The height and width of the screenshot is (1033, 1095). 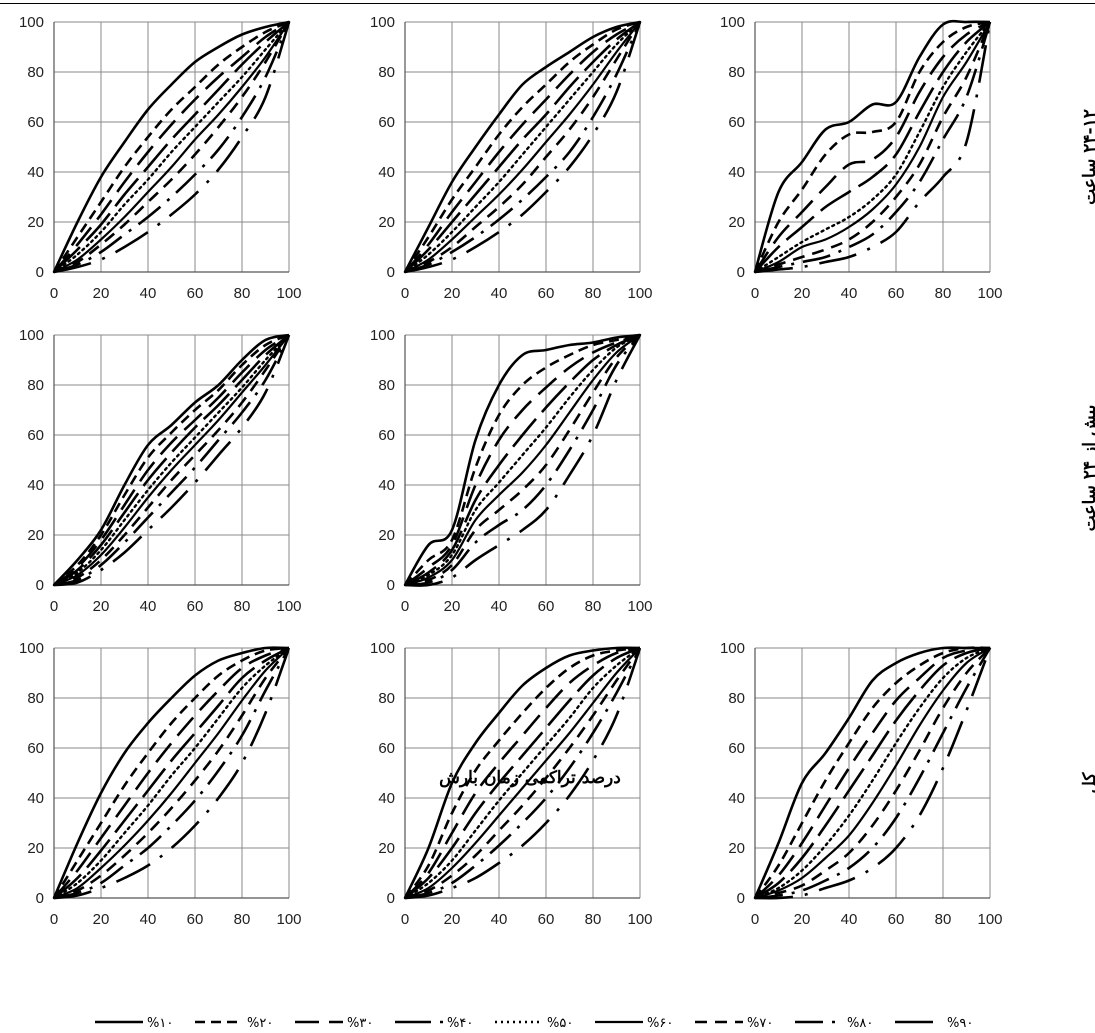 I want to click on legend-label: %۶۰, so click(x=660, y=1023).